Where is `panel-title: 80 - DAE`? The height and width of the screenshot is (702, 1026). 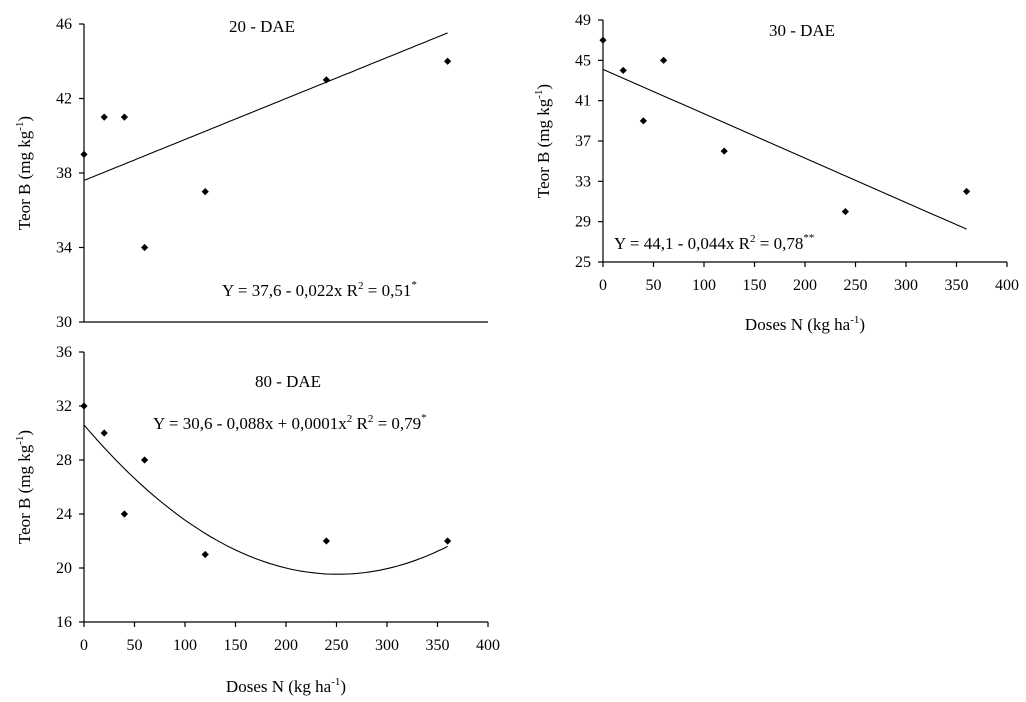 panel-title: 80 - DAE is located at coordinates (288, 381).